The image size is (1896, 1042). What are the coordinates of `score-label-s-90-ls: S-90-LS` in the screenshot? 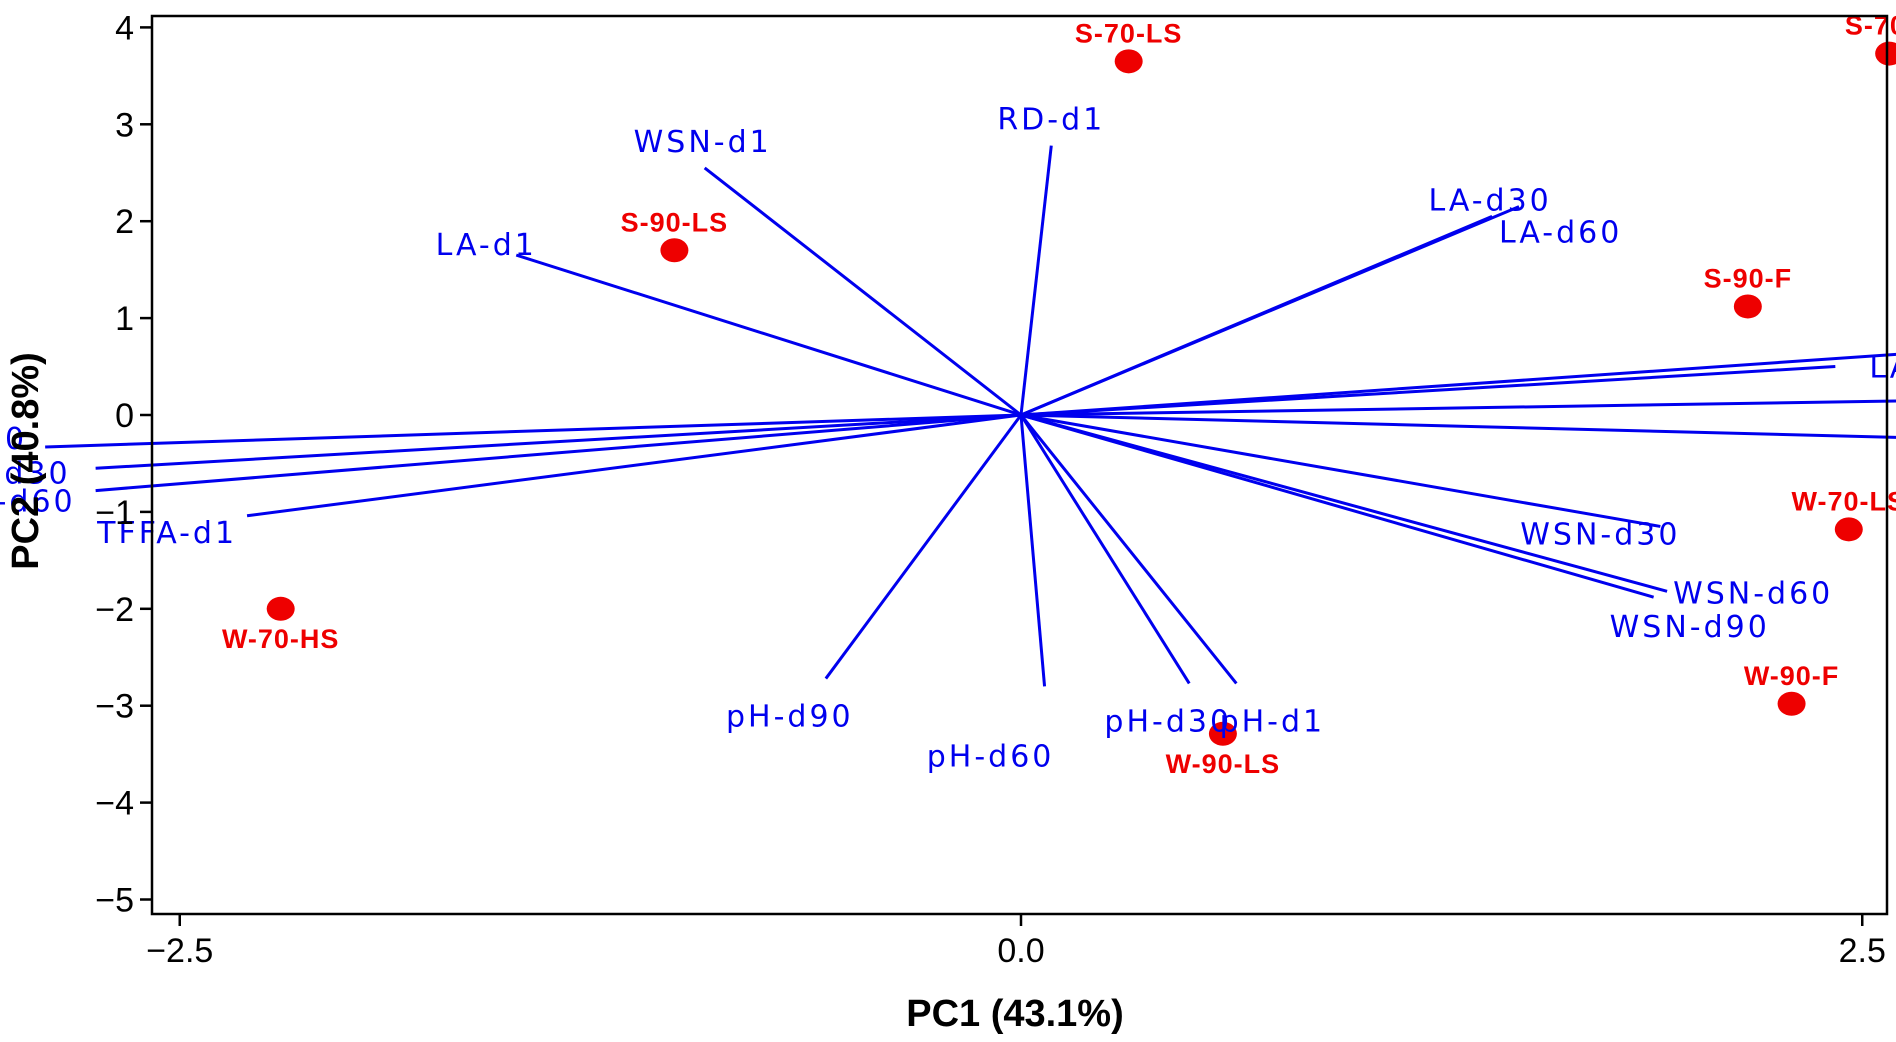 It's located at (675, 222).